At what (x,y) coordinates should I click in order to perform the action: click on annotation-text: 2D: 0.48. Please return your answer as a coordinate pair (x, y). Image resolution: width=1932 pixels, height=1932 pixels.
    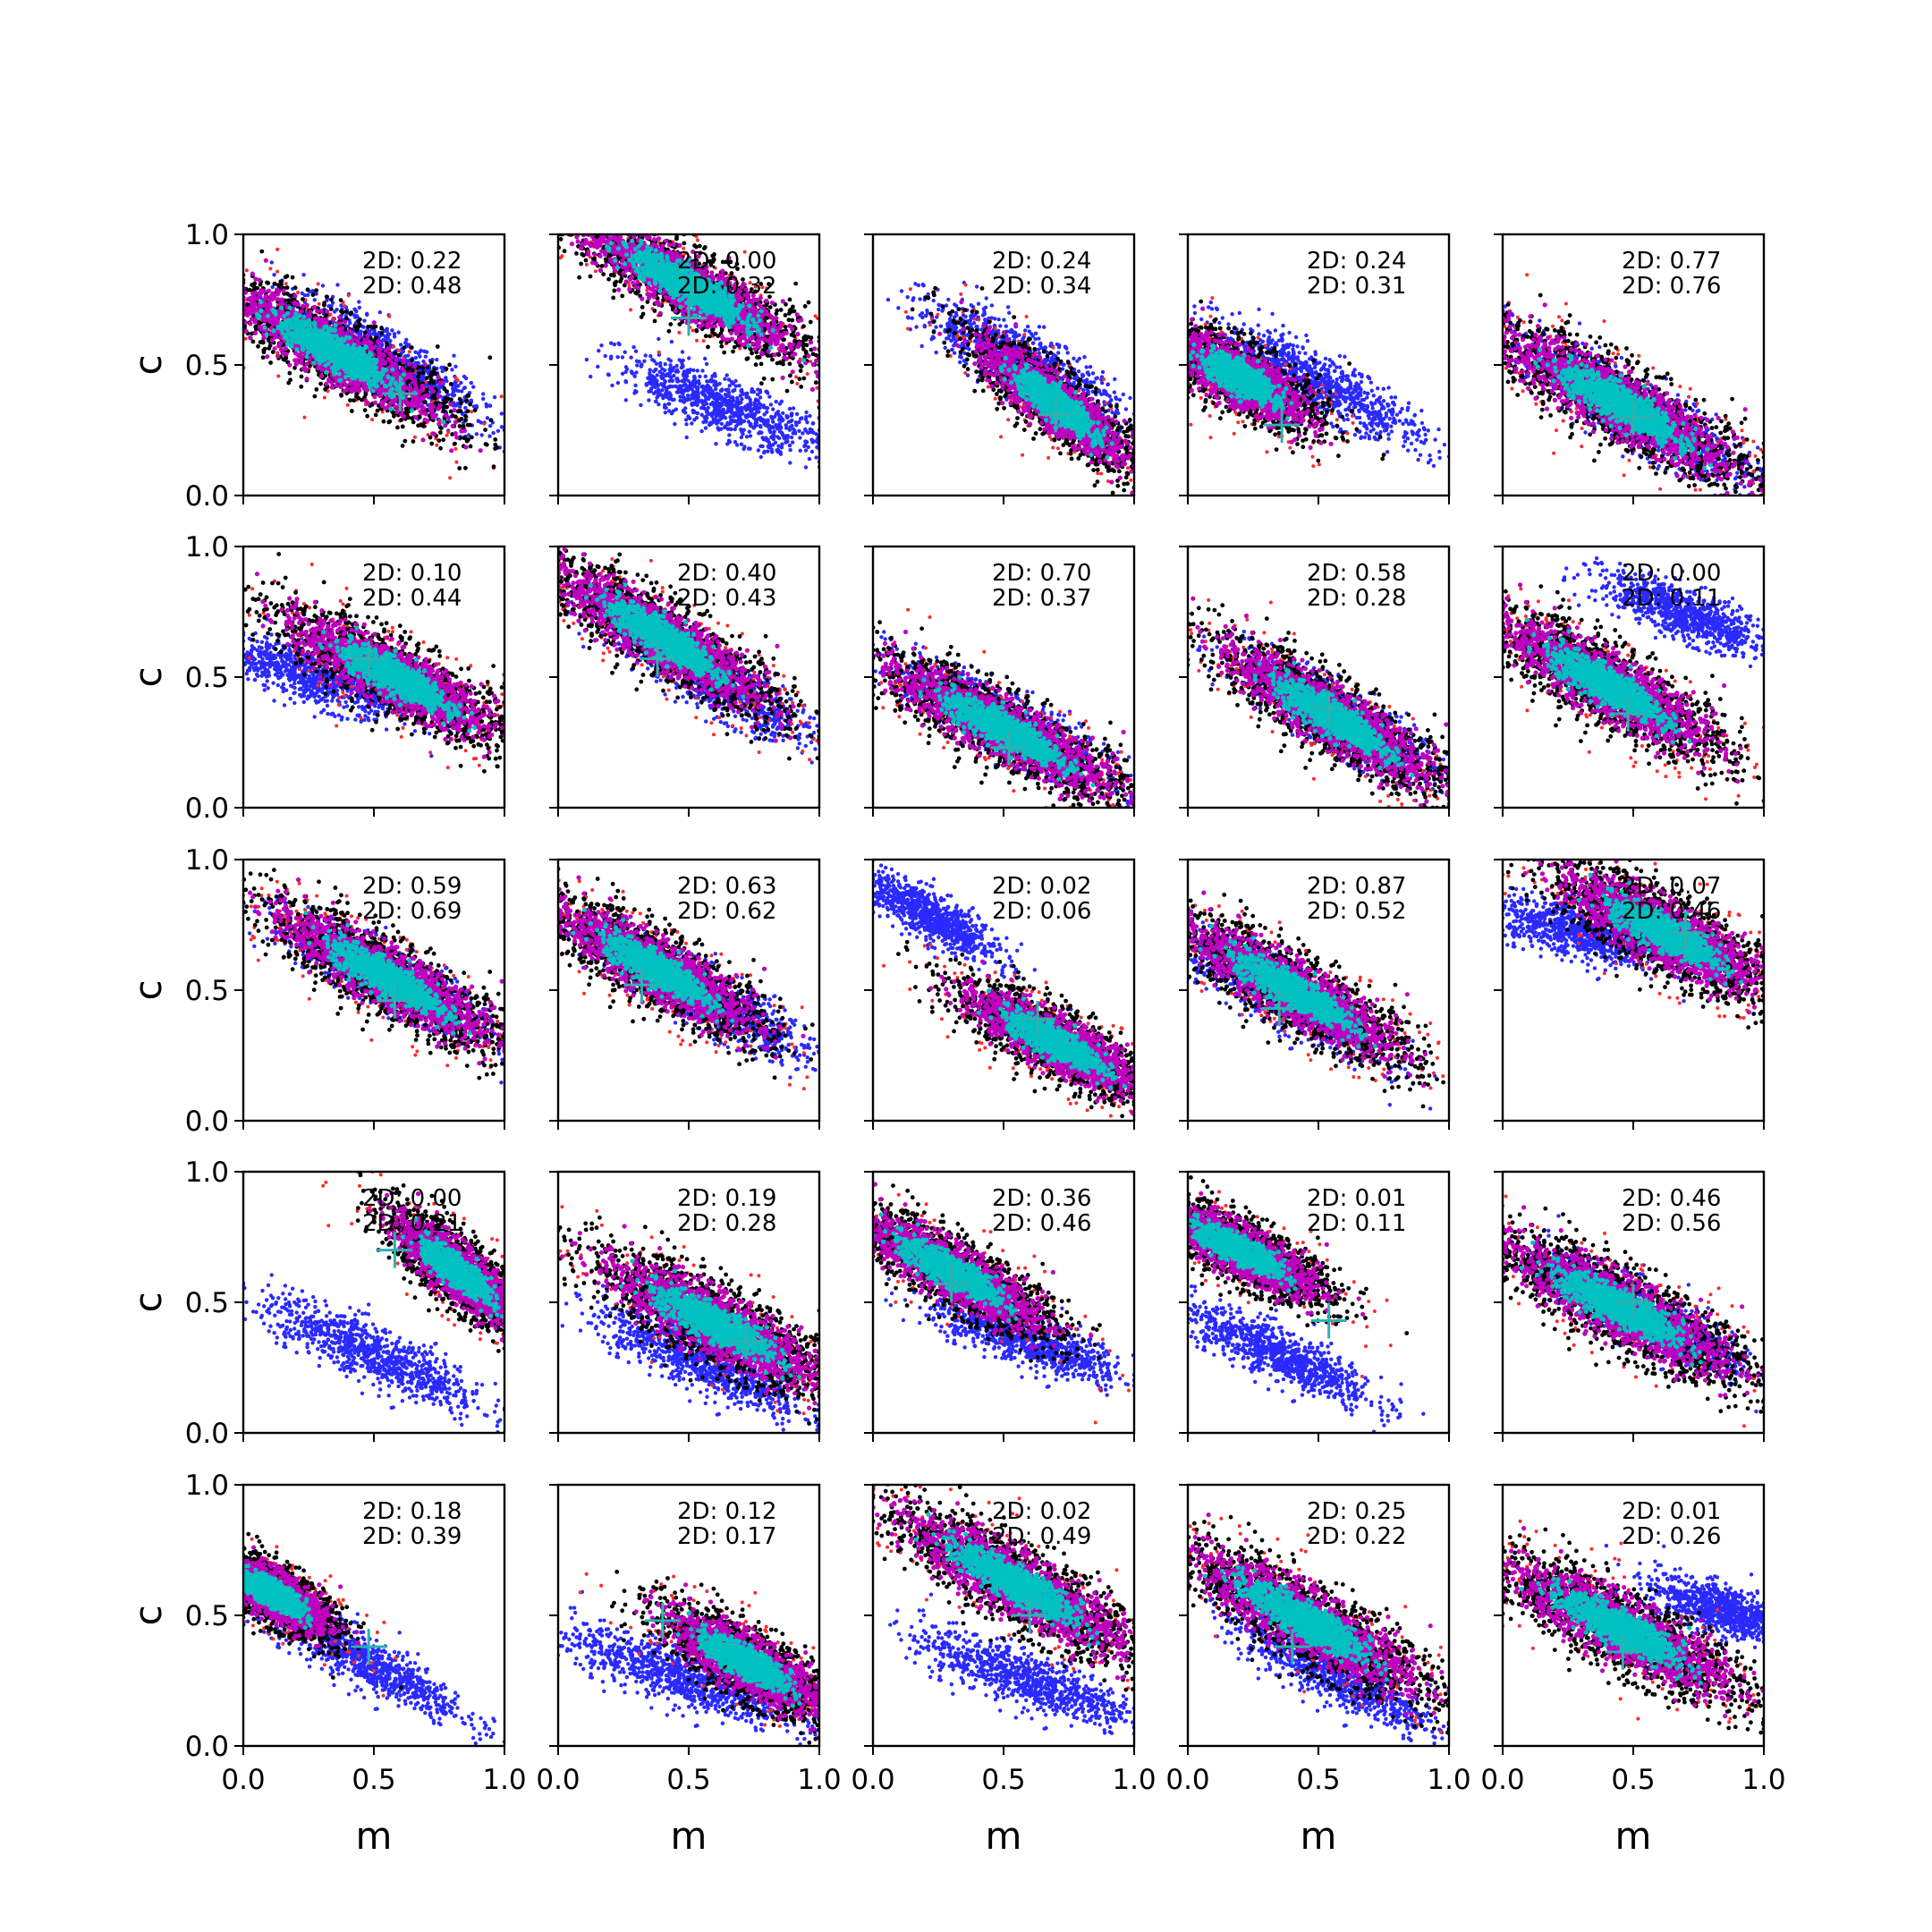
    Looking at the image, I should click on (412, 286).